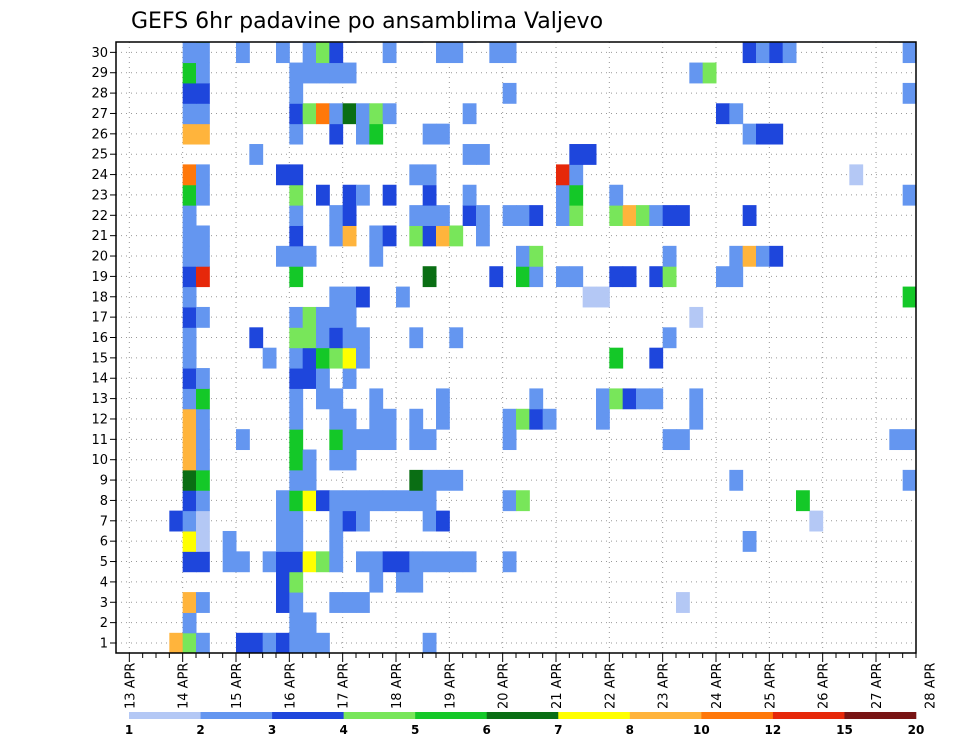 Image resolution: width=960 pixels, height=742 pixels. Describe the element at coordinates (877, 686) in the screenshot. I see `x-tick-label: 27 APR` at that location.